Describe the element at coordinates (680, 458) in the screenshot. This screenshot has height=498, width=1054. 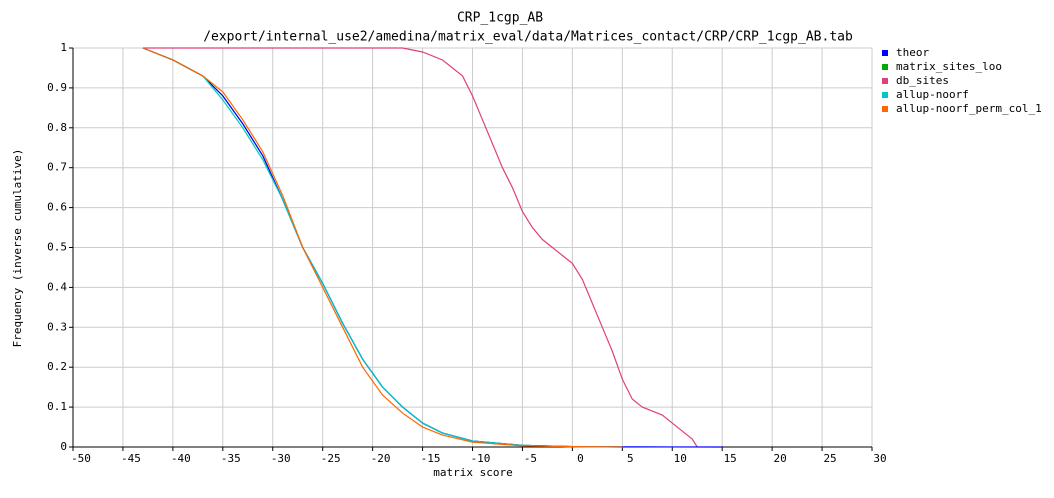
I see `x-tick-label: 10` at that location.